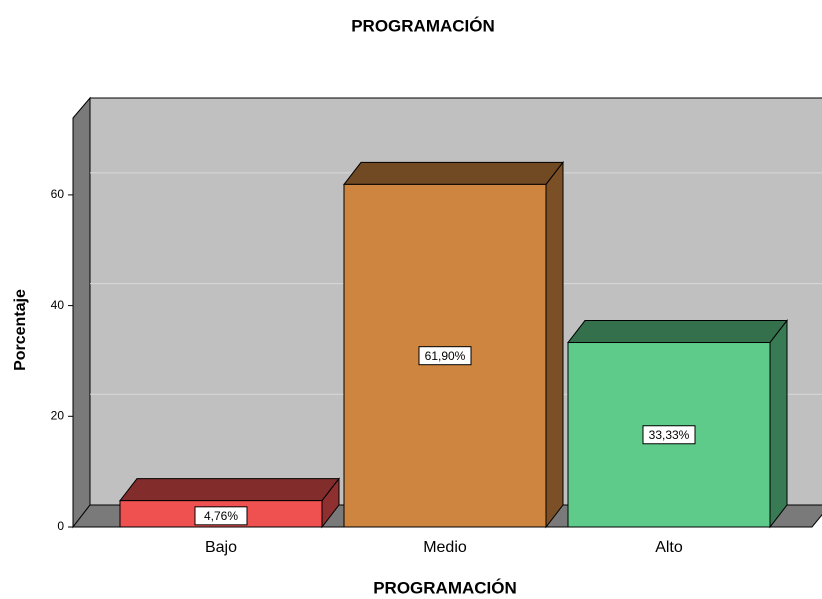 This screenshot has height=599, width=822. What do you see at coordinates (669, 547) in the screenshot?
I see `x-tick-label: Alto` at bounding box center [669, 547].